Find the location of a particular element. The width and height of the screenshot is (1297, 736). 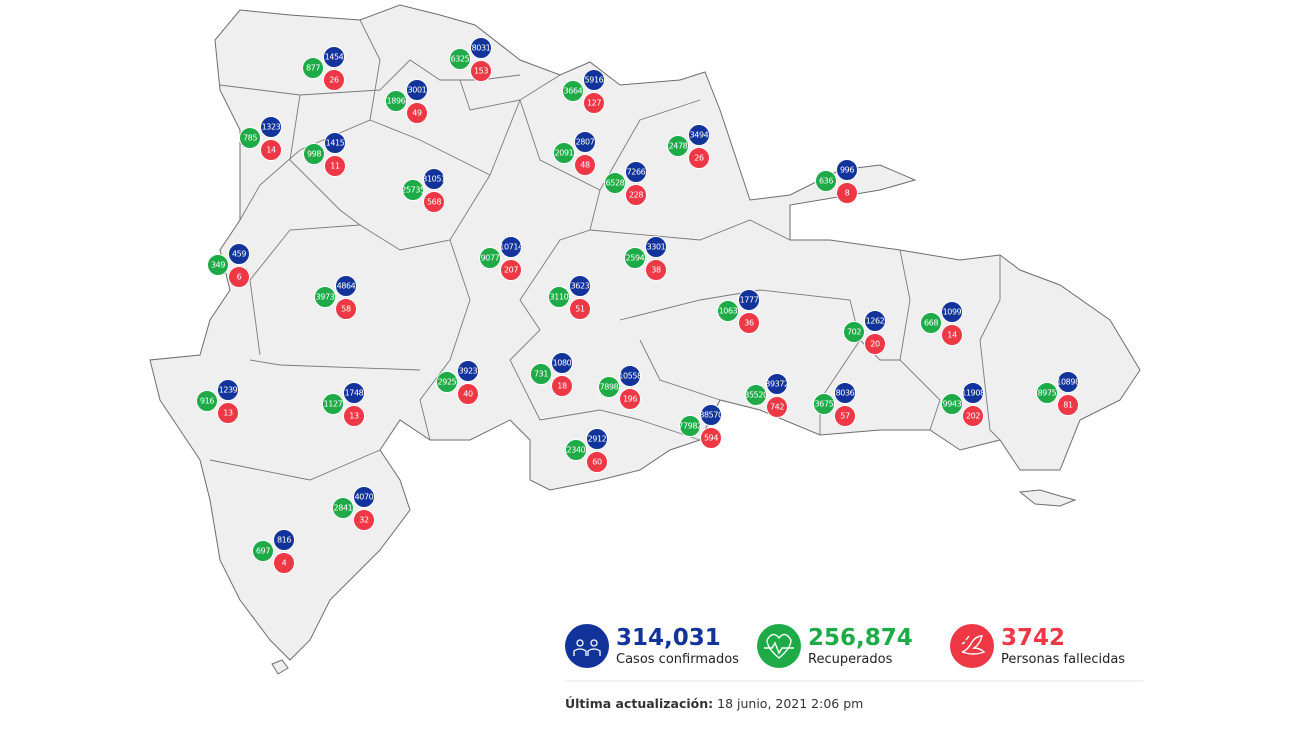

recovered-count: 8975 is located at coordinates (1047, 393).